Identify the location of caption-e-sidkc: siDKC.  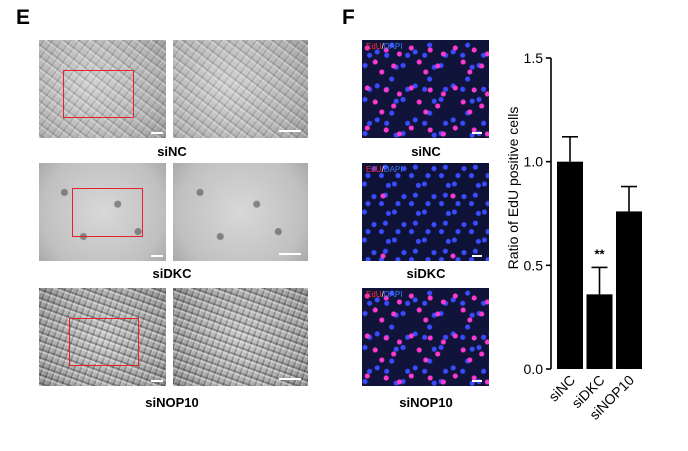
(172, 273).